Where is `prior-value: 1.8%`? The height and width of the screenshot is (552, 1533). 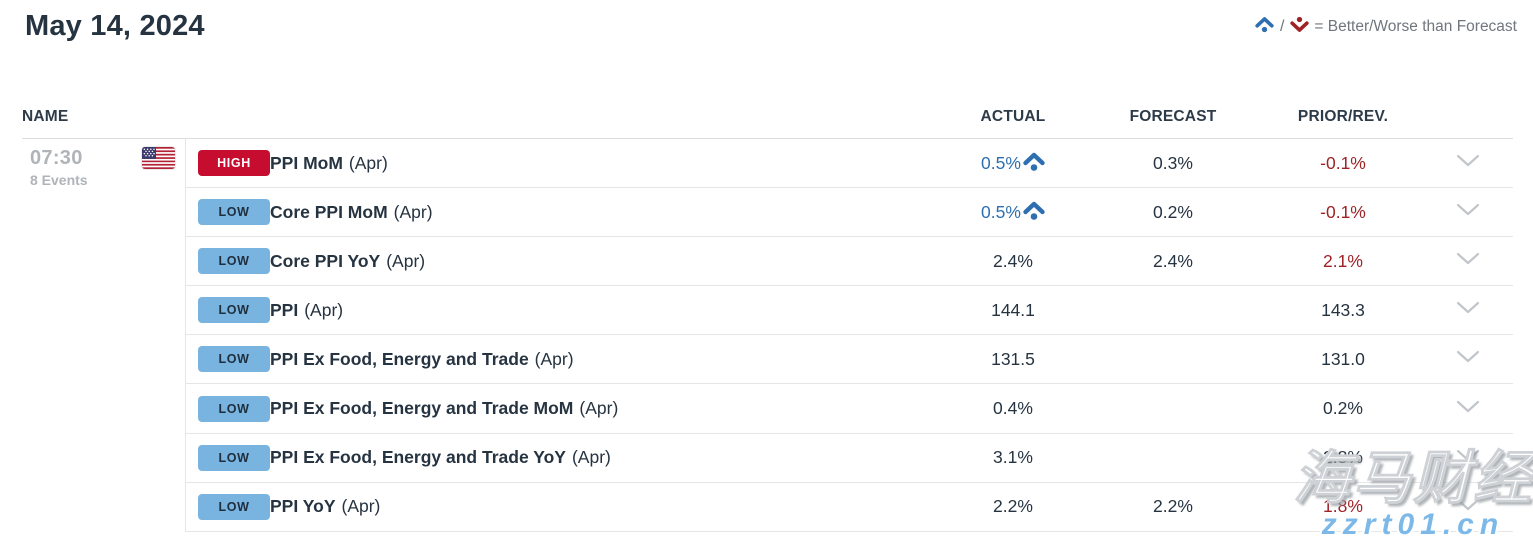
prior-value: 1.8% is located at coordinates (1343, 506).